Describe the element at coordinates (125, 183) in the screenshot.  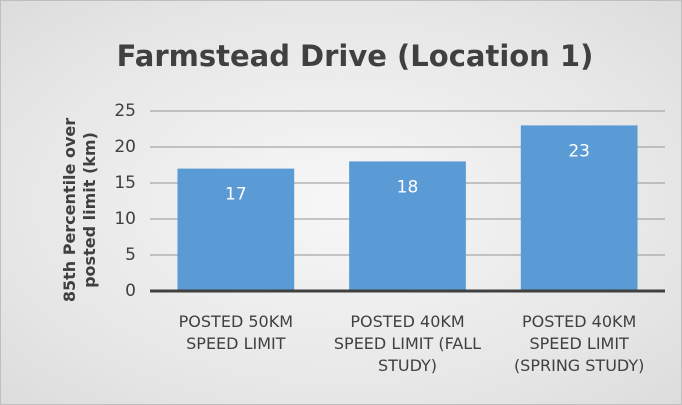
I see `y-tick-label: 15` at that location.